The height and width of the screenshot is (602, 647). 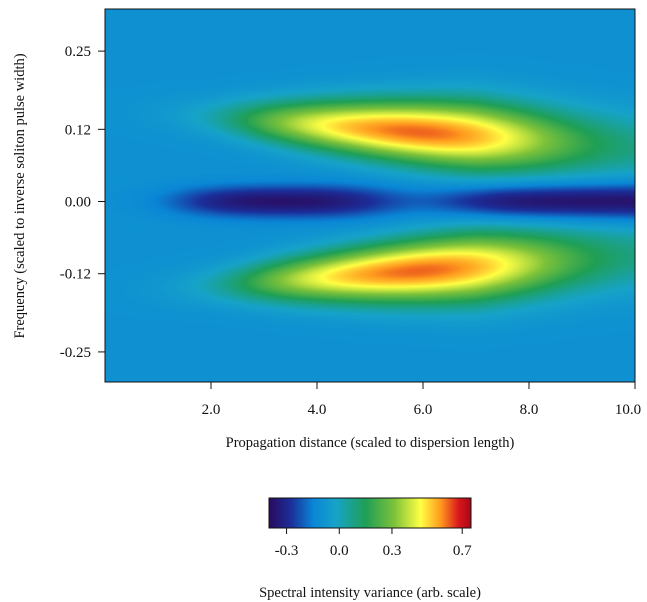 What do you see at coordinates (370, 513) in the screenshot?
I see `colorbar` at bounding box center [370, 513].